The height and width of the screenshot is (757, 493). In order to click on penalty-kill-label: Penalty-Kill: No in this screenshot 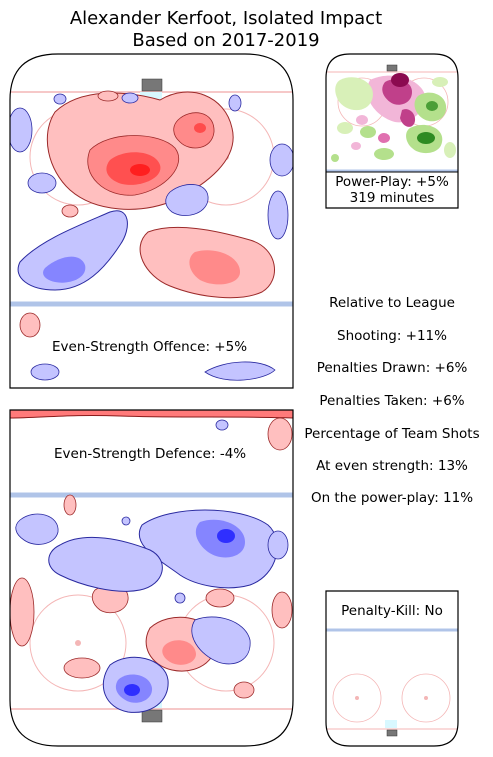, I will do `click(392, 611)`.